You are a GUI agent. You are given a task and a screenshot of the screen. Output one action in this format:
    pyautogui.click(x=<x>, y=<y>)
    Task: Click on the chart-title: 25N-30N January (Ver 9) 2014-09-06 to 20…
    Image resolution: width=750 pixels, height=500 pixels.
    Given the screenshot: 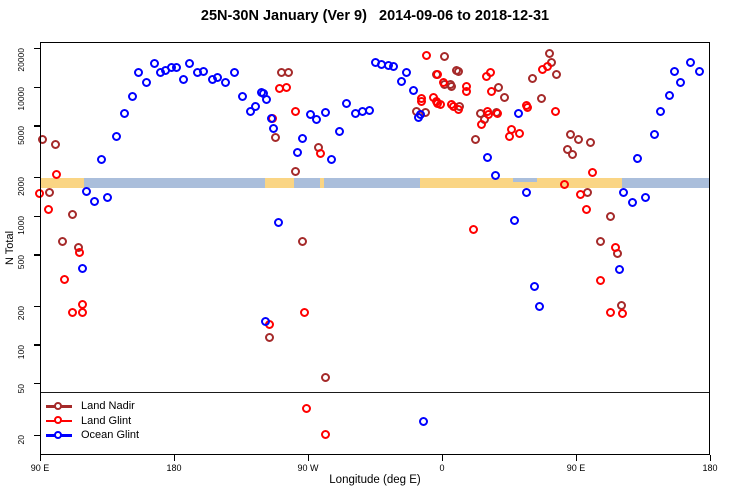 What is the action you would take?
    pyautogui.click(x=375, y=16)
    